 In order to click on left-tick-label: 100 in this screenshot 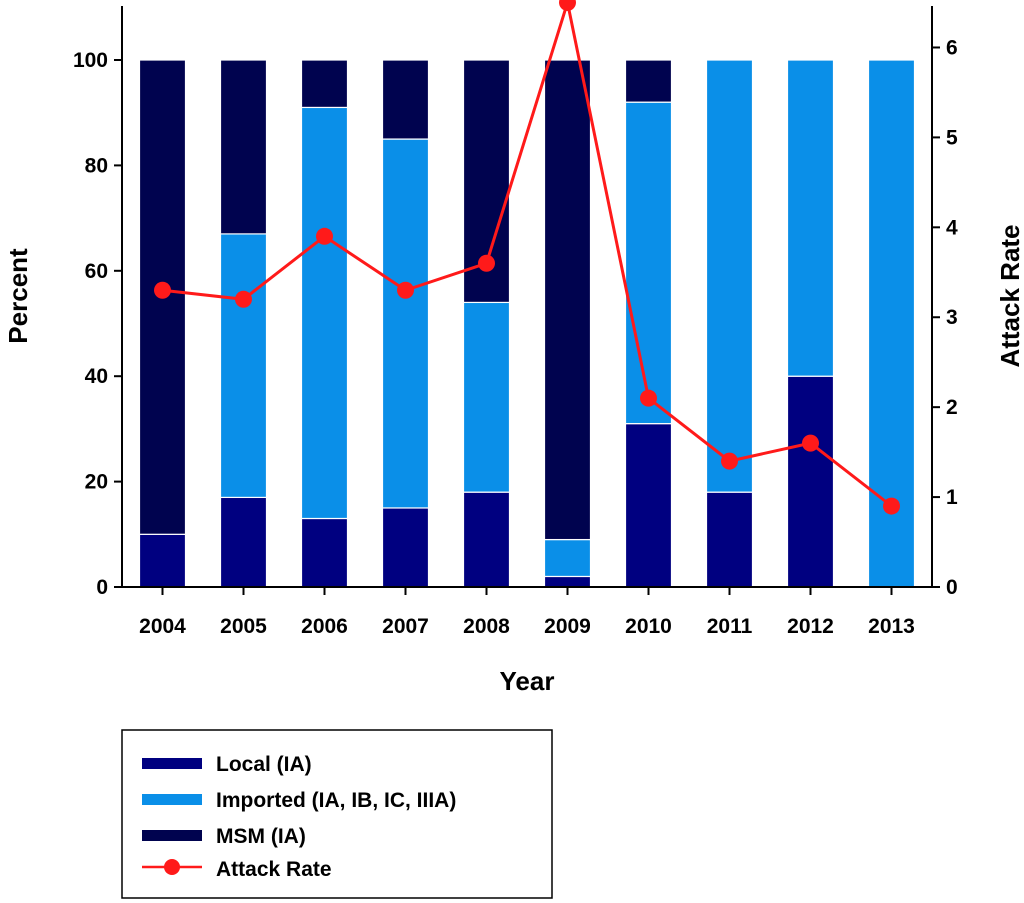, I will do `click(90, 60)`.